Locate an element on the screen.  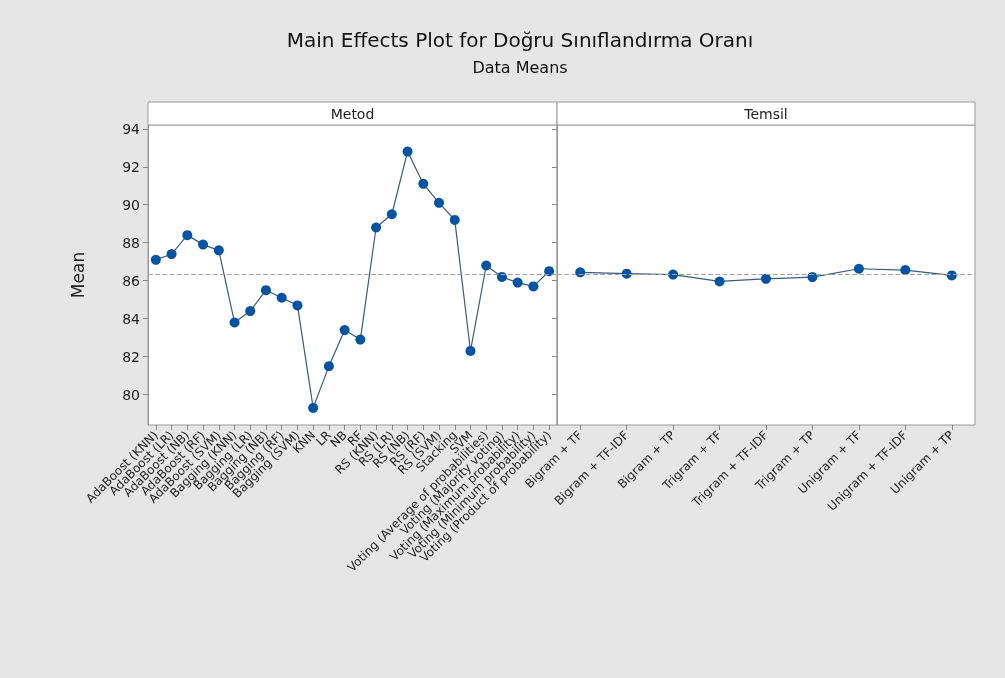
y-tick-label: 94 is located at coordinates (131, 128).